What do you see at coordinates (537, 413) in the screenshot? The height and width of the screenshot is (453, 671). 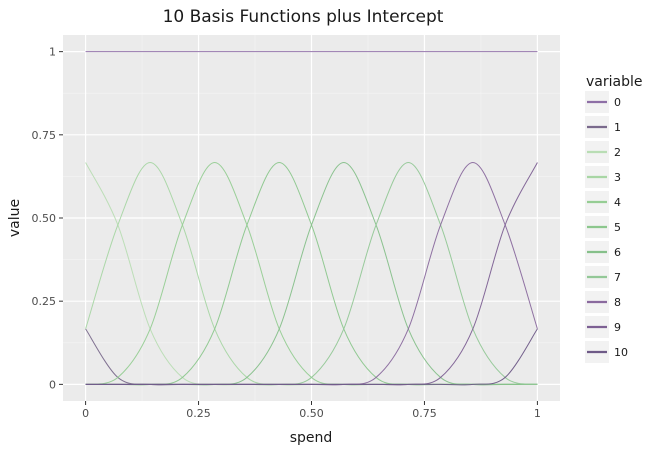 I see `x-tick-label: 1` at bounding box center [537, 413].